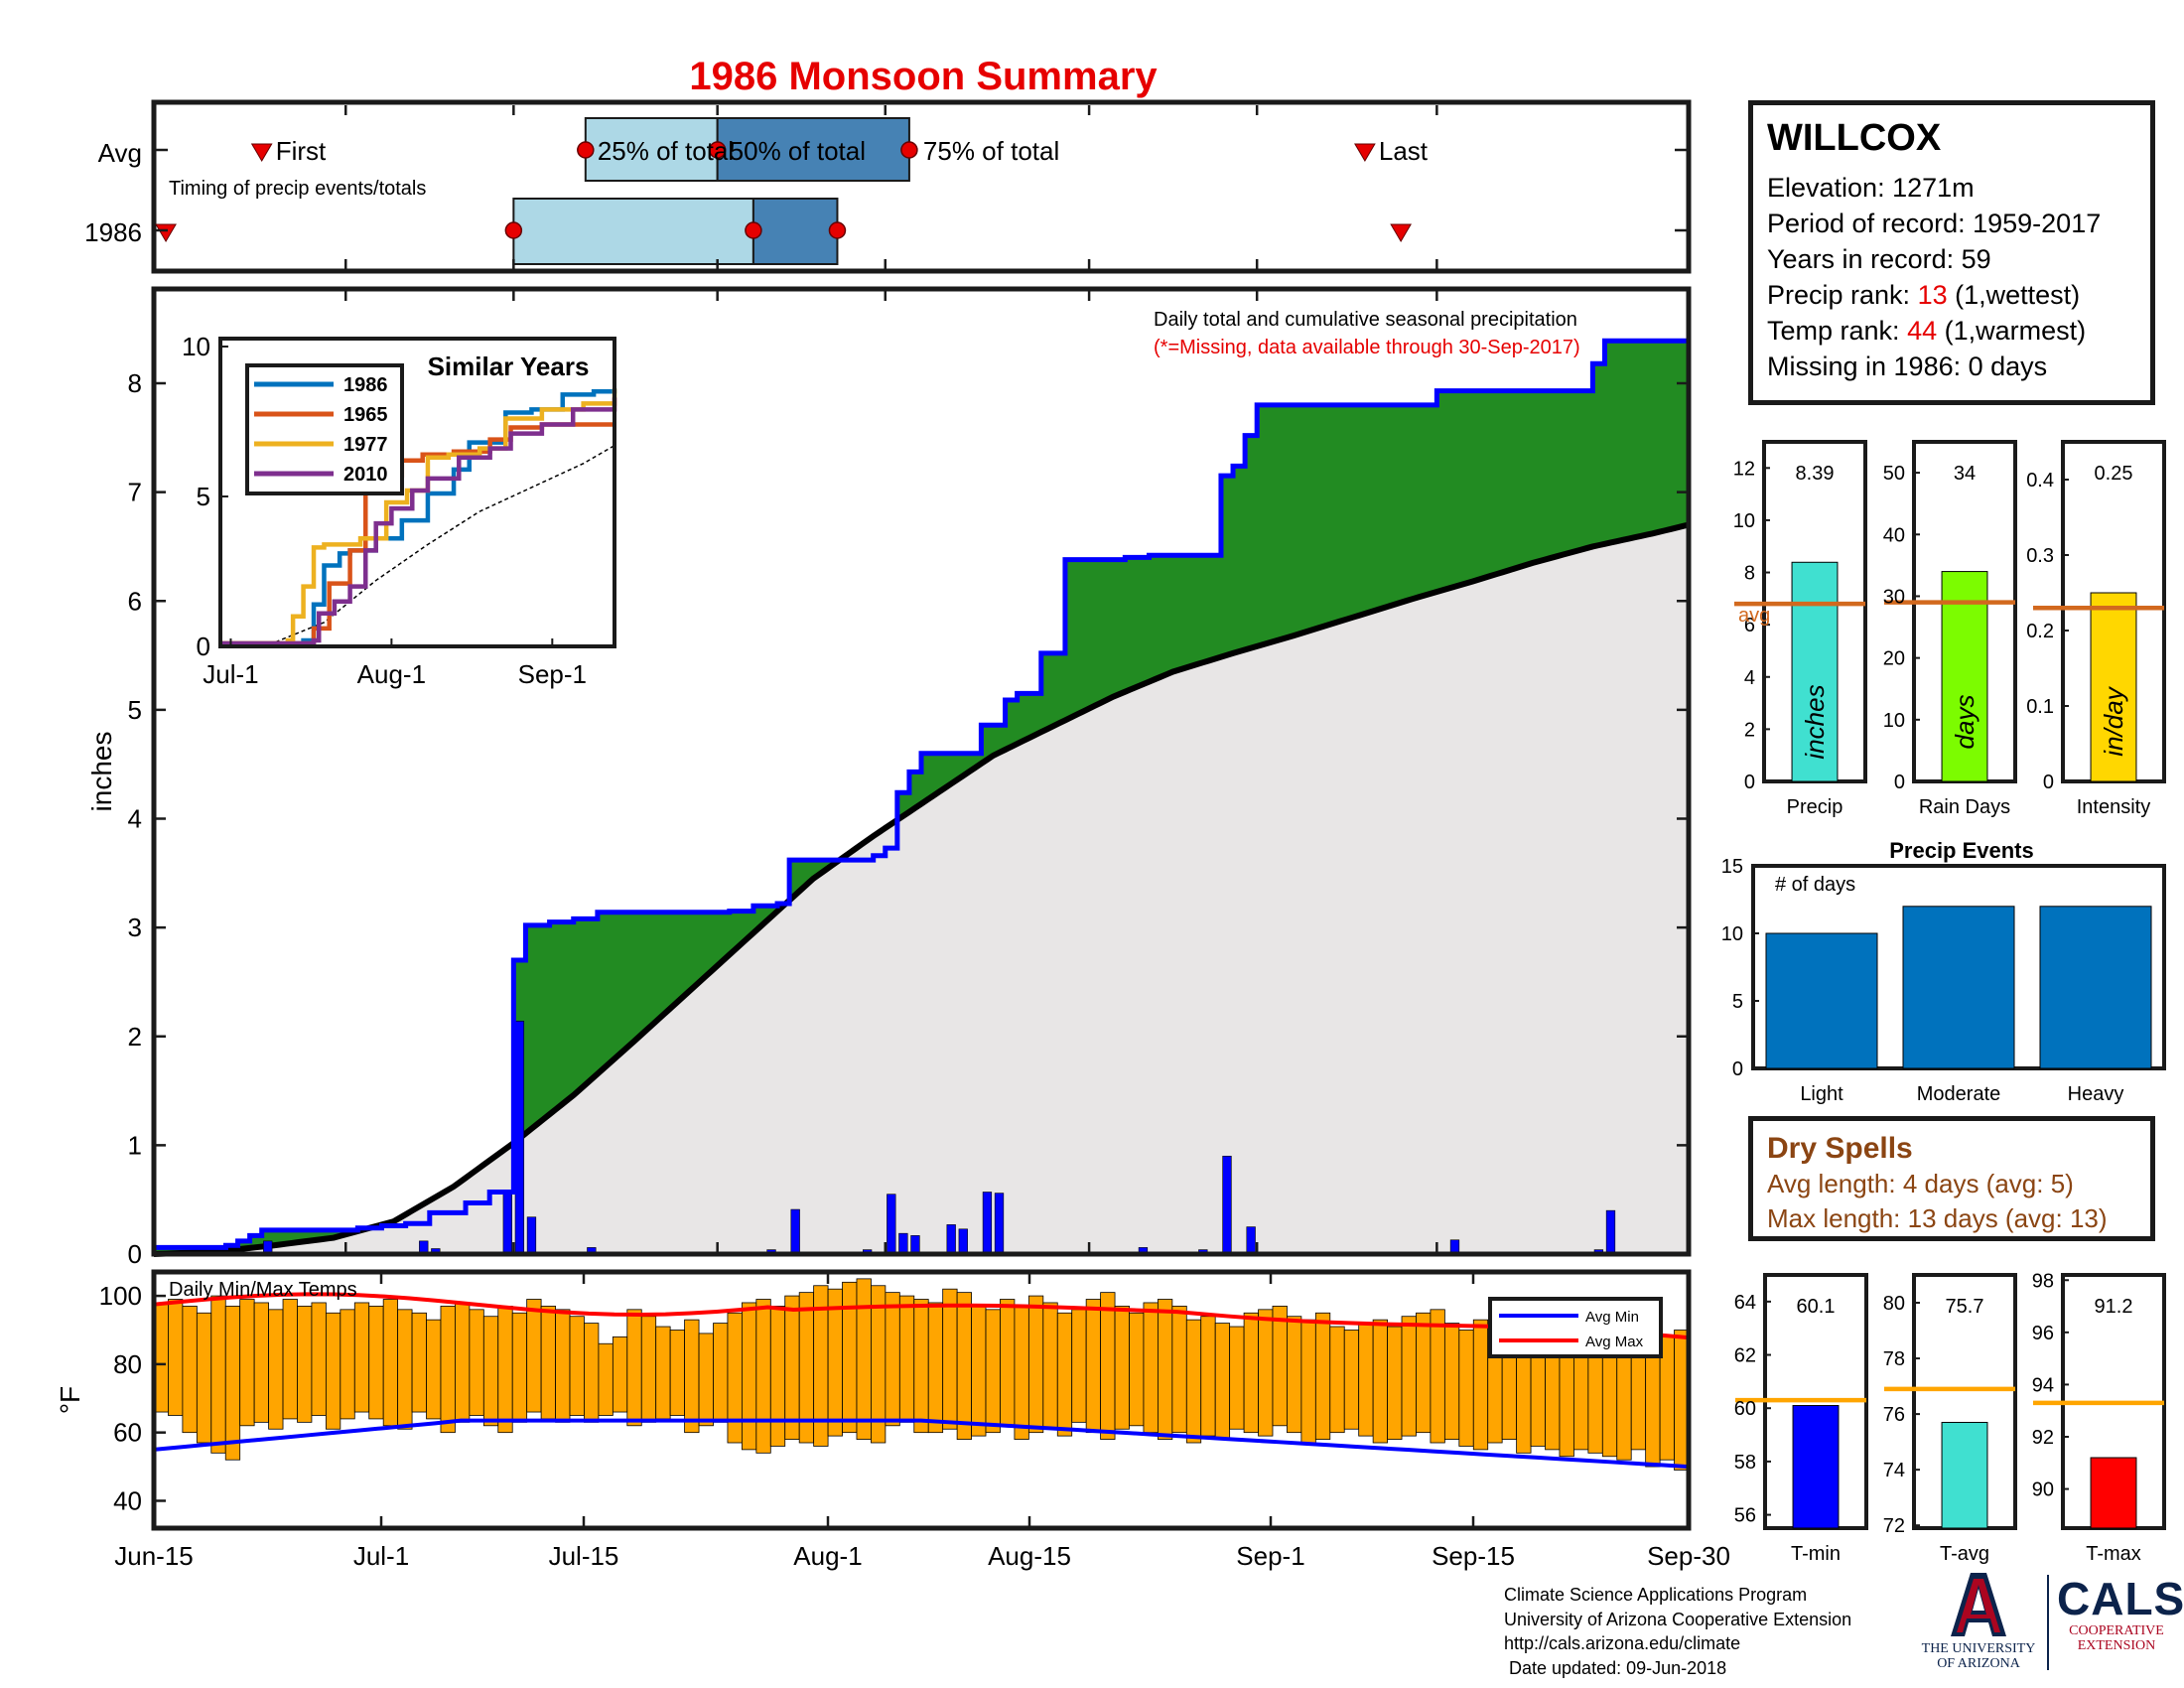 The height and width of the screenshot is (1688, 2184). Describe the element at coordinates (1894, 597) in the screenshot. I see `raindays-panel-ytick-label: 30` at that location.